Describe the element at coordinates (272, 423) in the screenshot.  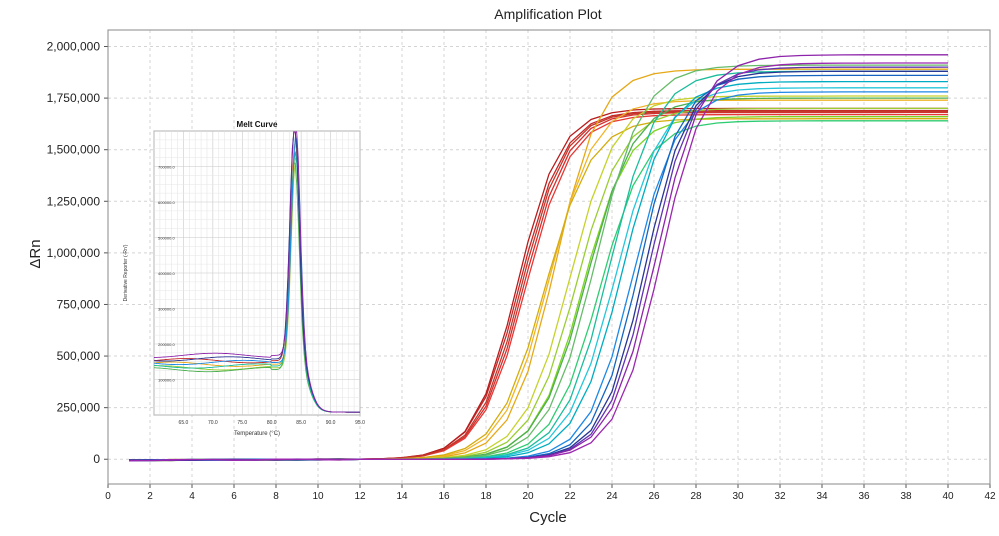
I see `inset-x-tick-label: 80.0` at that location.